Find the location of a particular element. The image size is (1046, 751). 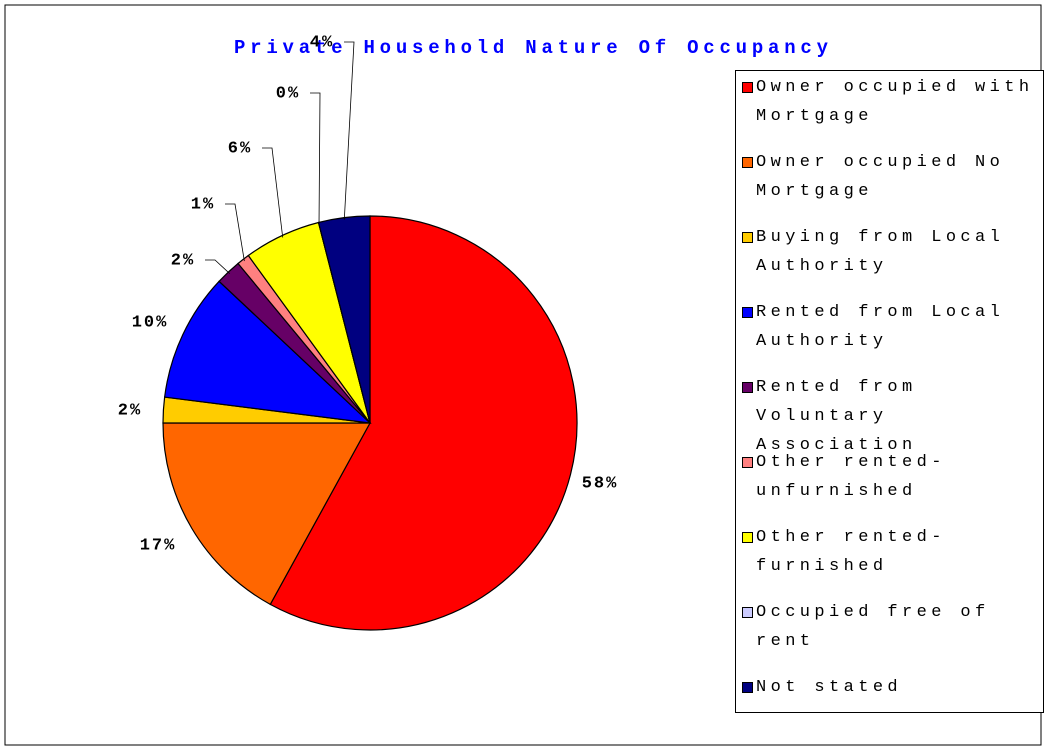

data-label: 4% is located at coordinates (322, 42).